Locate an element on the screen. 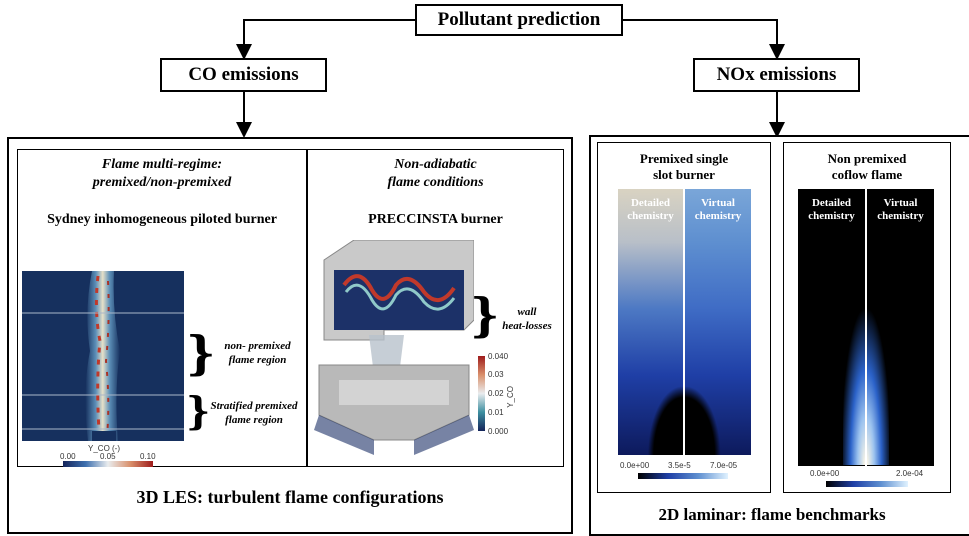  panel-title-line2: premixed/non-premixed is located at coordinates (162, 182).